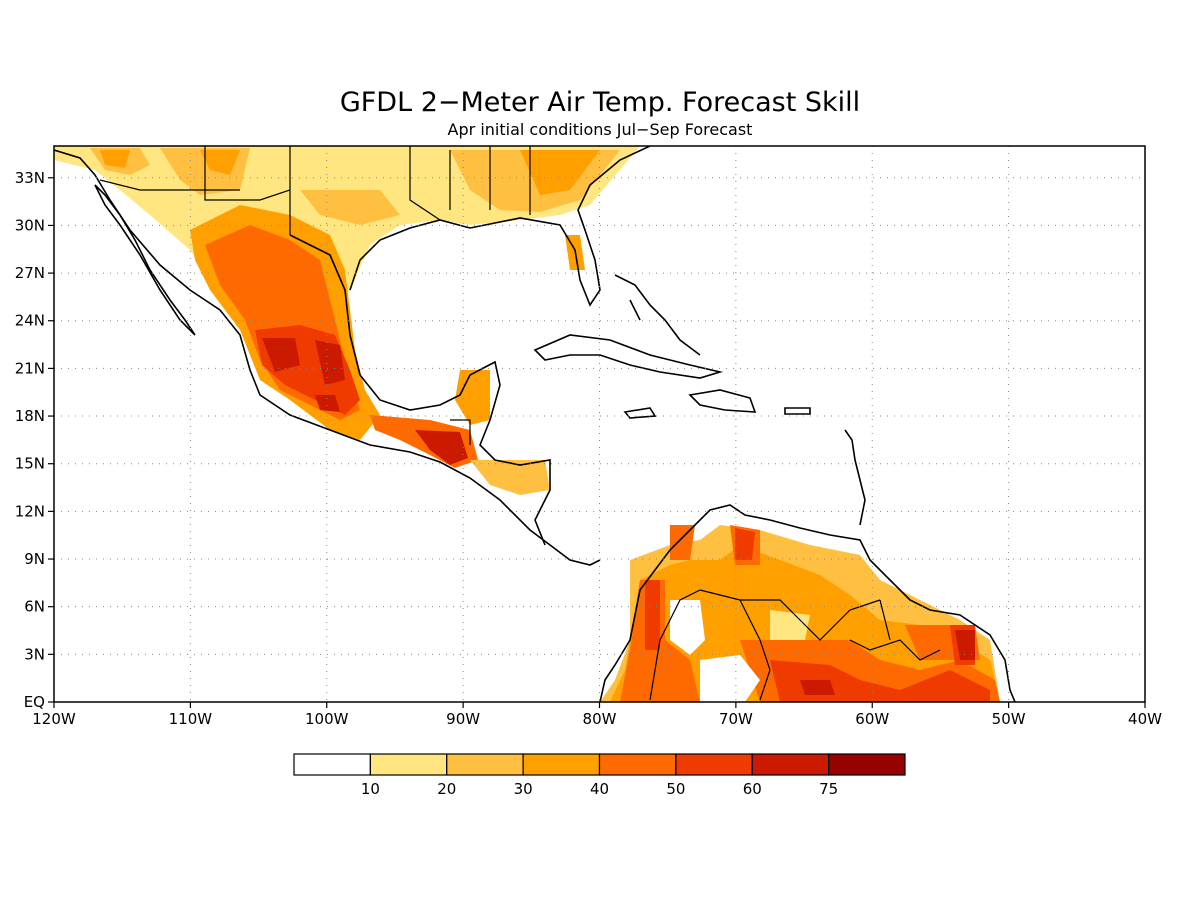 The height and width of the screenshot is (900, 1200). Describe the element at coordinates (1009, 719) in the screenshot. I see `lon-tick-label: 50W` at that location.